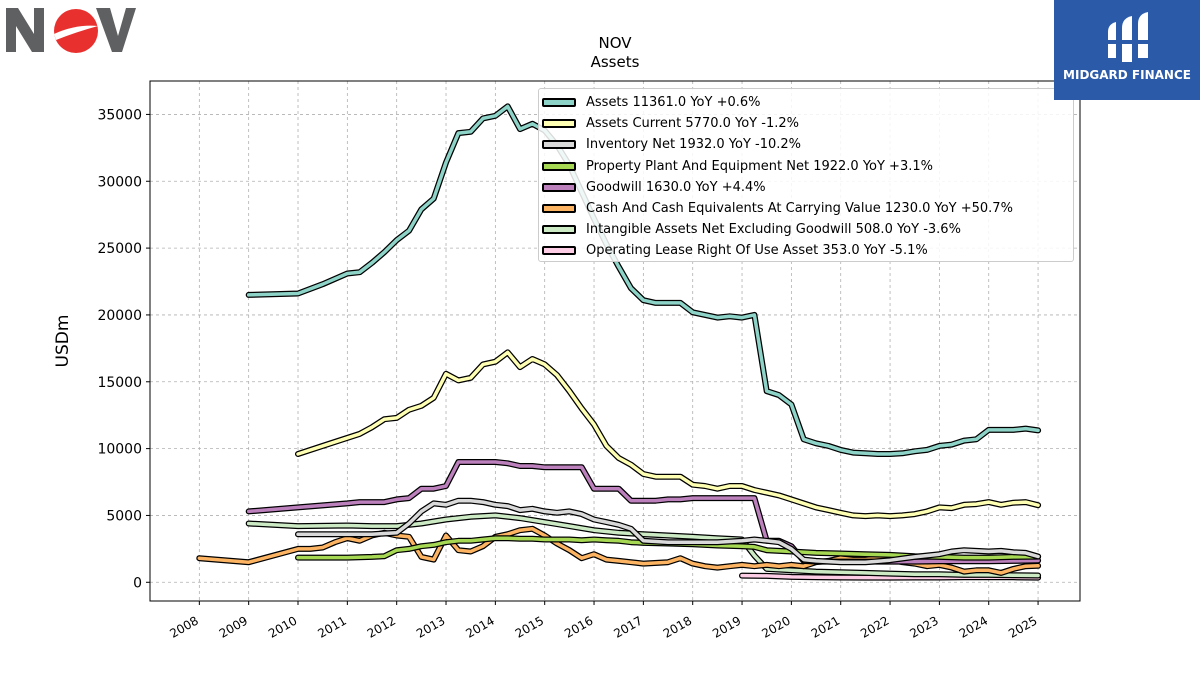 This screenshot has height=675, width=1200. What do you see at coordinates (806, 144) in the screenshot?
I see `legend-item-inventory-net: Inventory Net 1932.0 YoY -10.2%` at bounding box center [806, 144].